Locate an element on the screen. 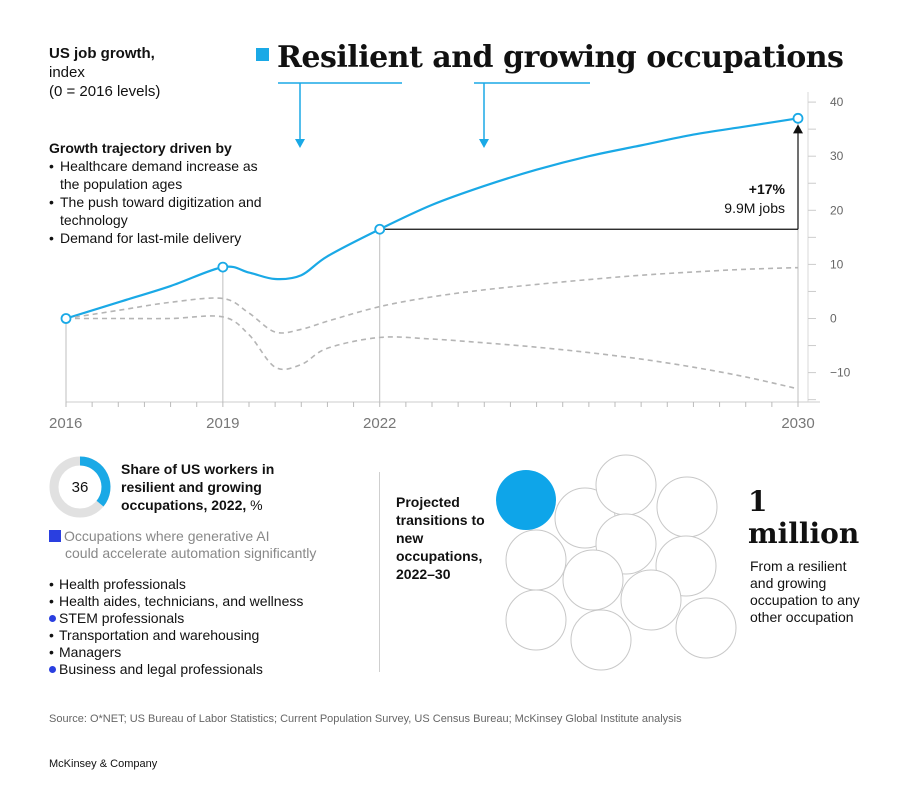  occupation-label: Transportation and warehousing is located at coordinates (159, 635).